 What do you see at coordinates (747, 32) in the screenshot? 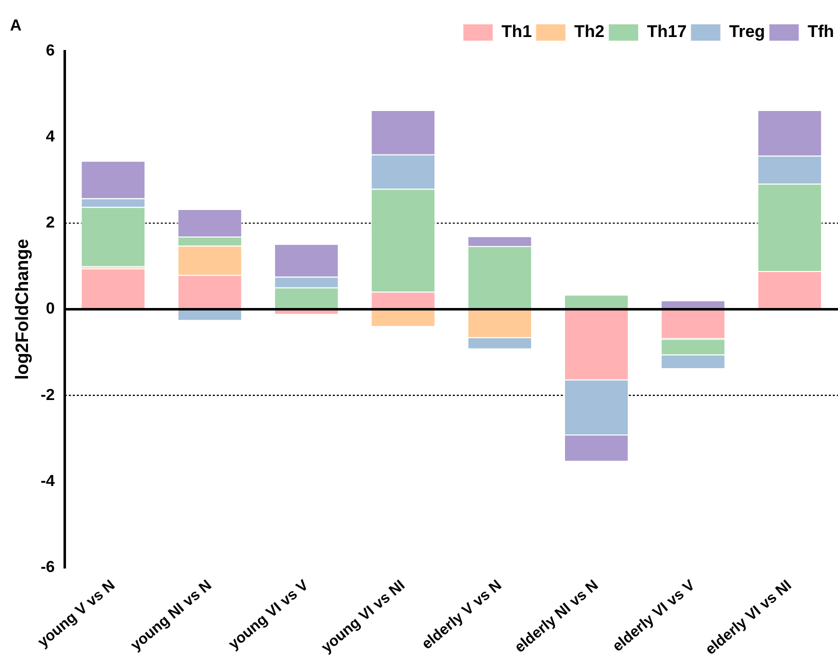
I see `legend-label: Treg` at bounding box center [747, 32].